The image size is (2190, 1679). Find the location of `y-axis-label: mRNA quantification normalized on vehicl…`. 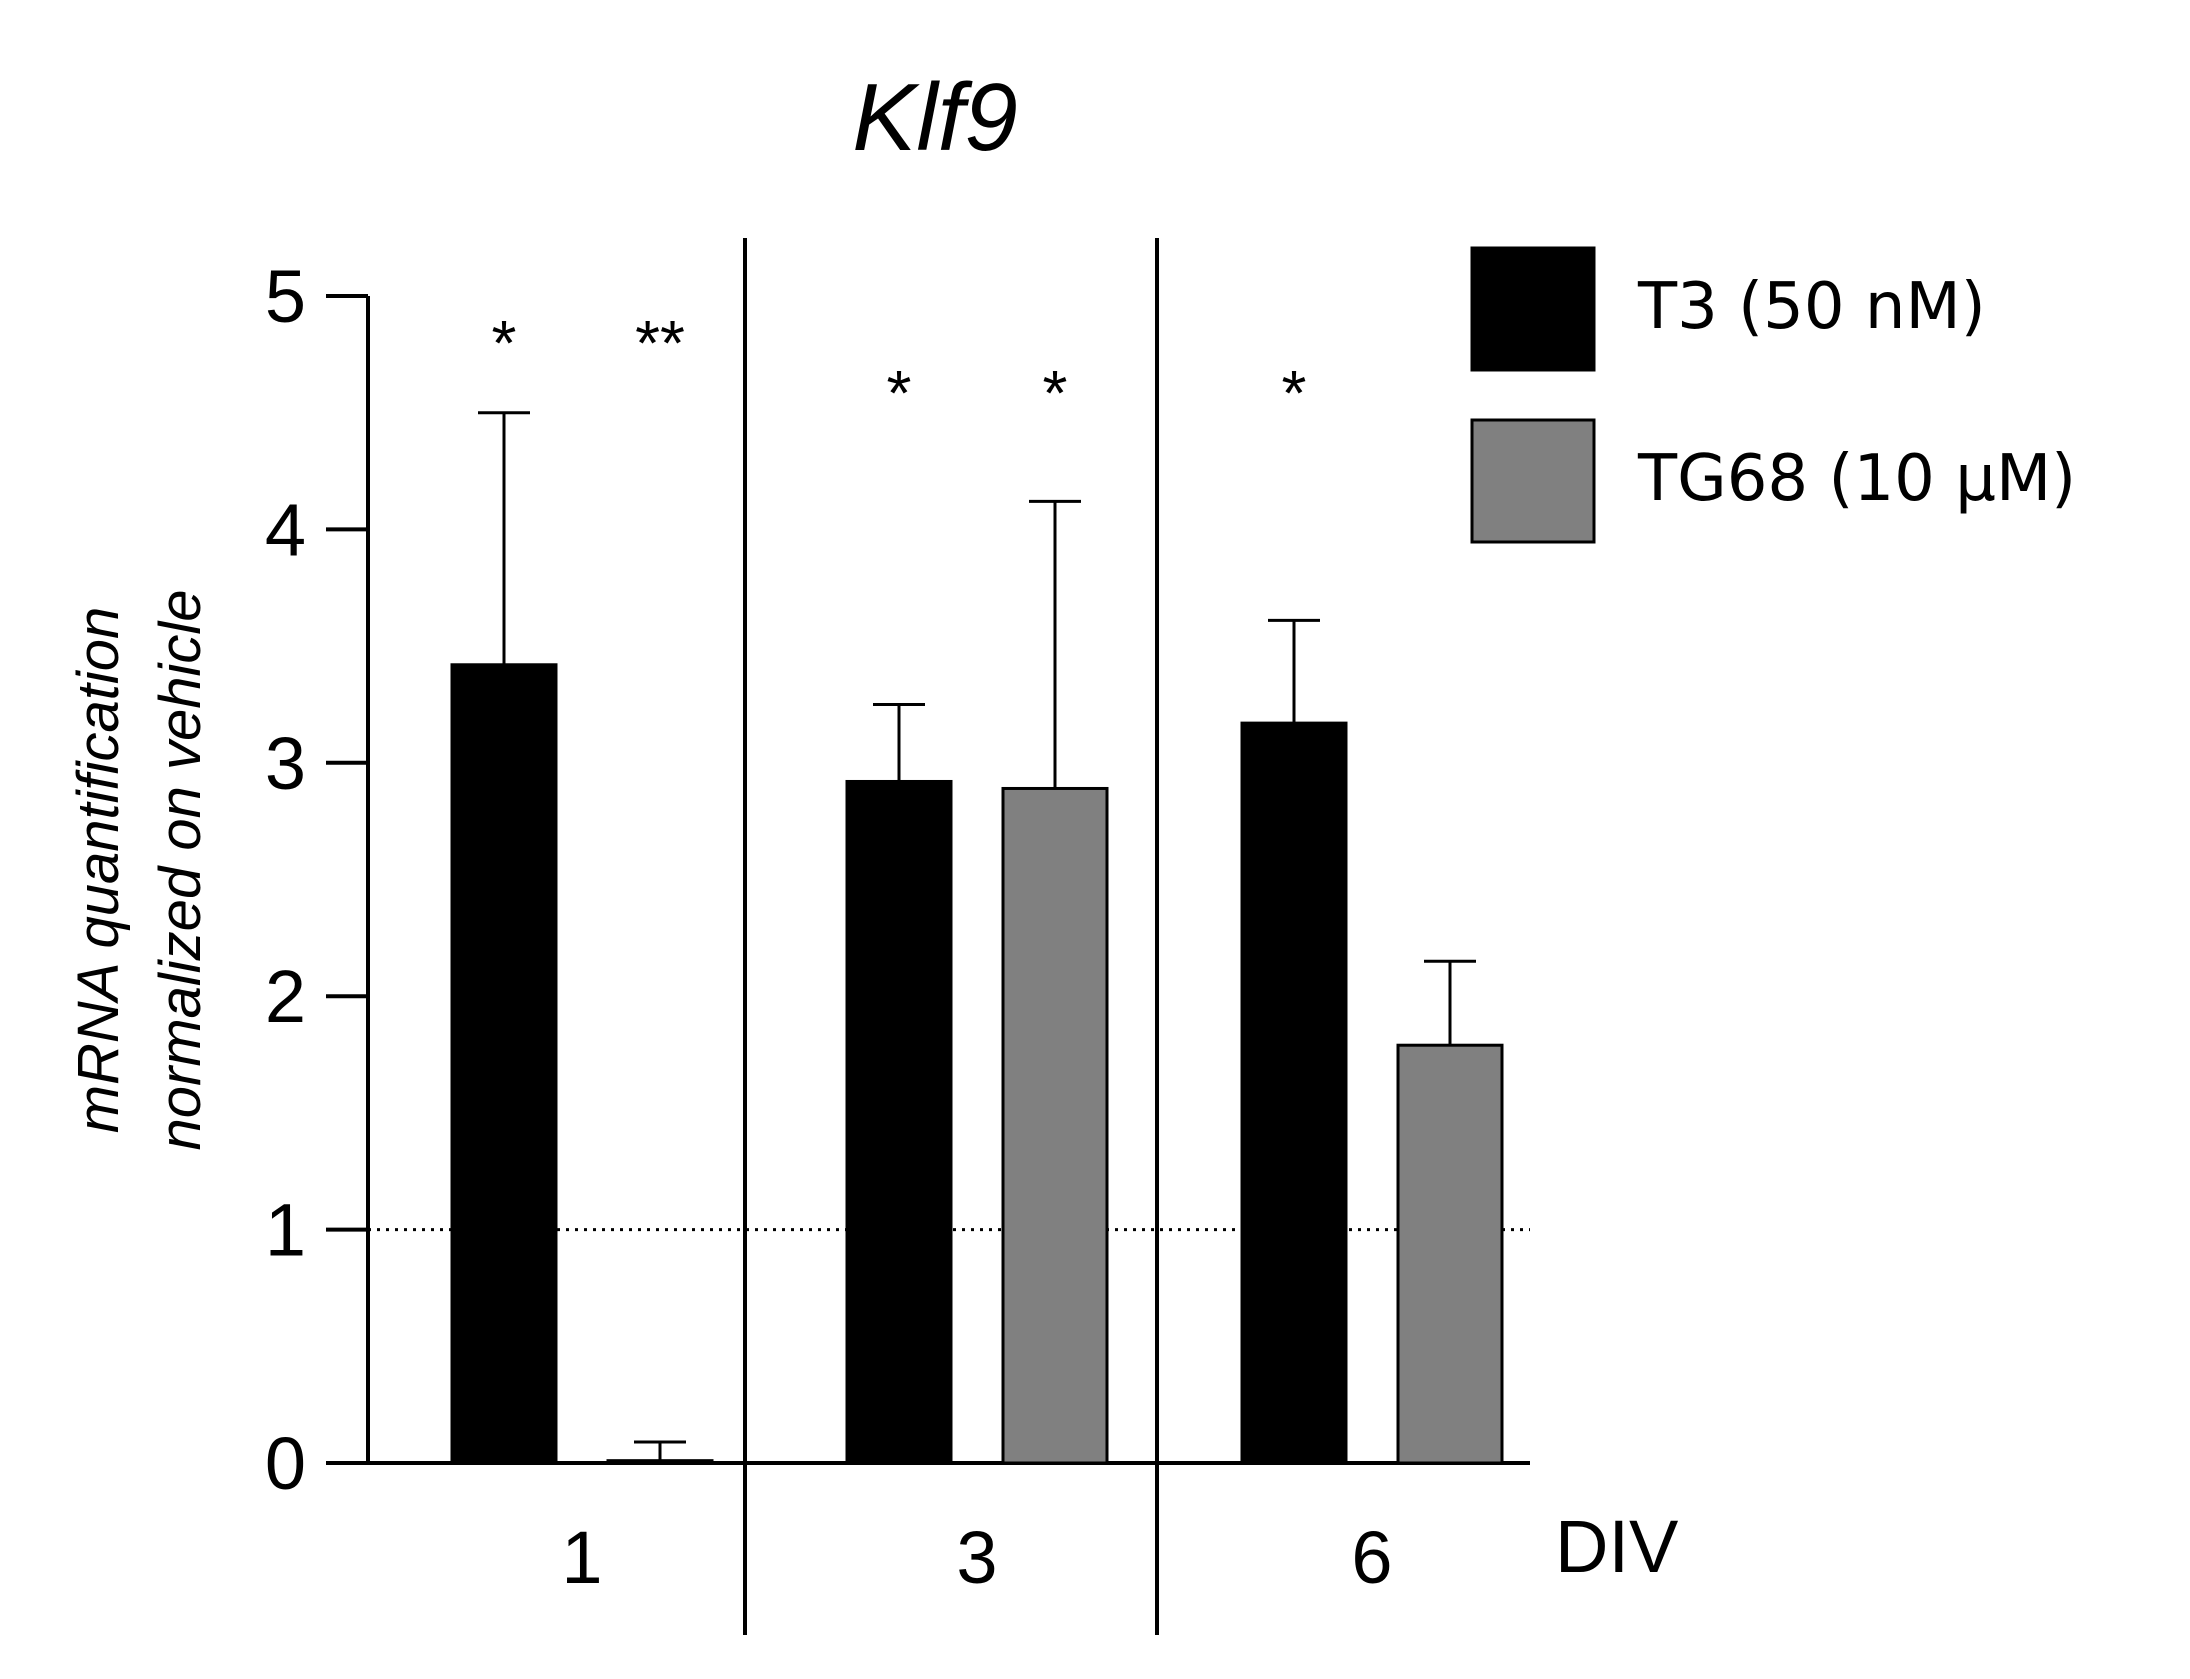

y-axis-label: mRNA quantification normalized on vehicl… is located at coordinates (139, 870).